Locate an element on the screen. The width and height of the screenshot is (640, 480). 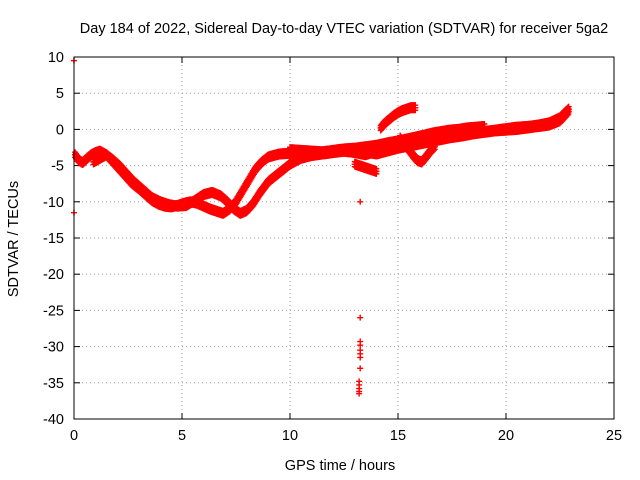
y-tick-label: -30 is located at coordinates (53, 348).